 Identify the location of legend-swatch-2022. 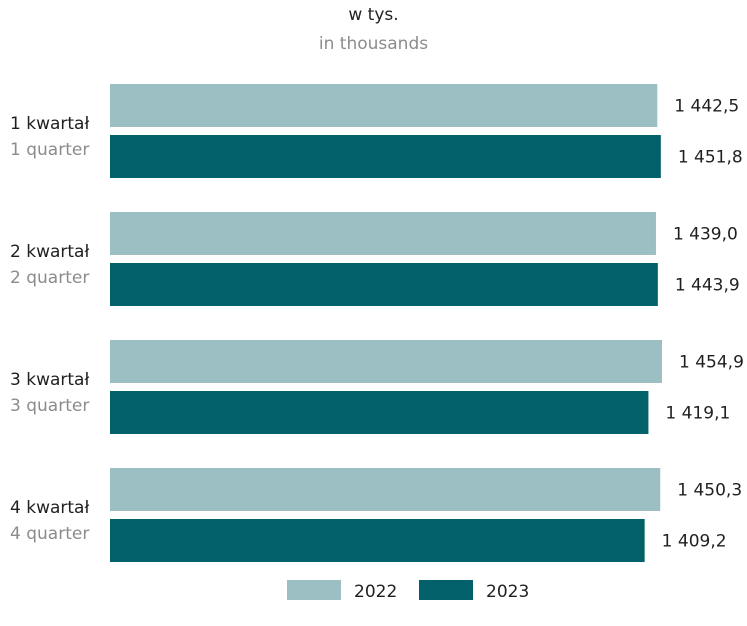
(314, 590).